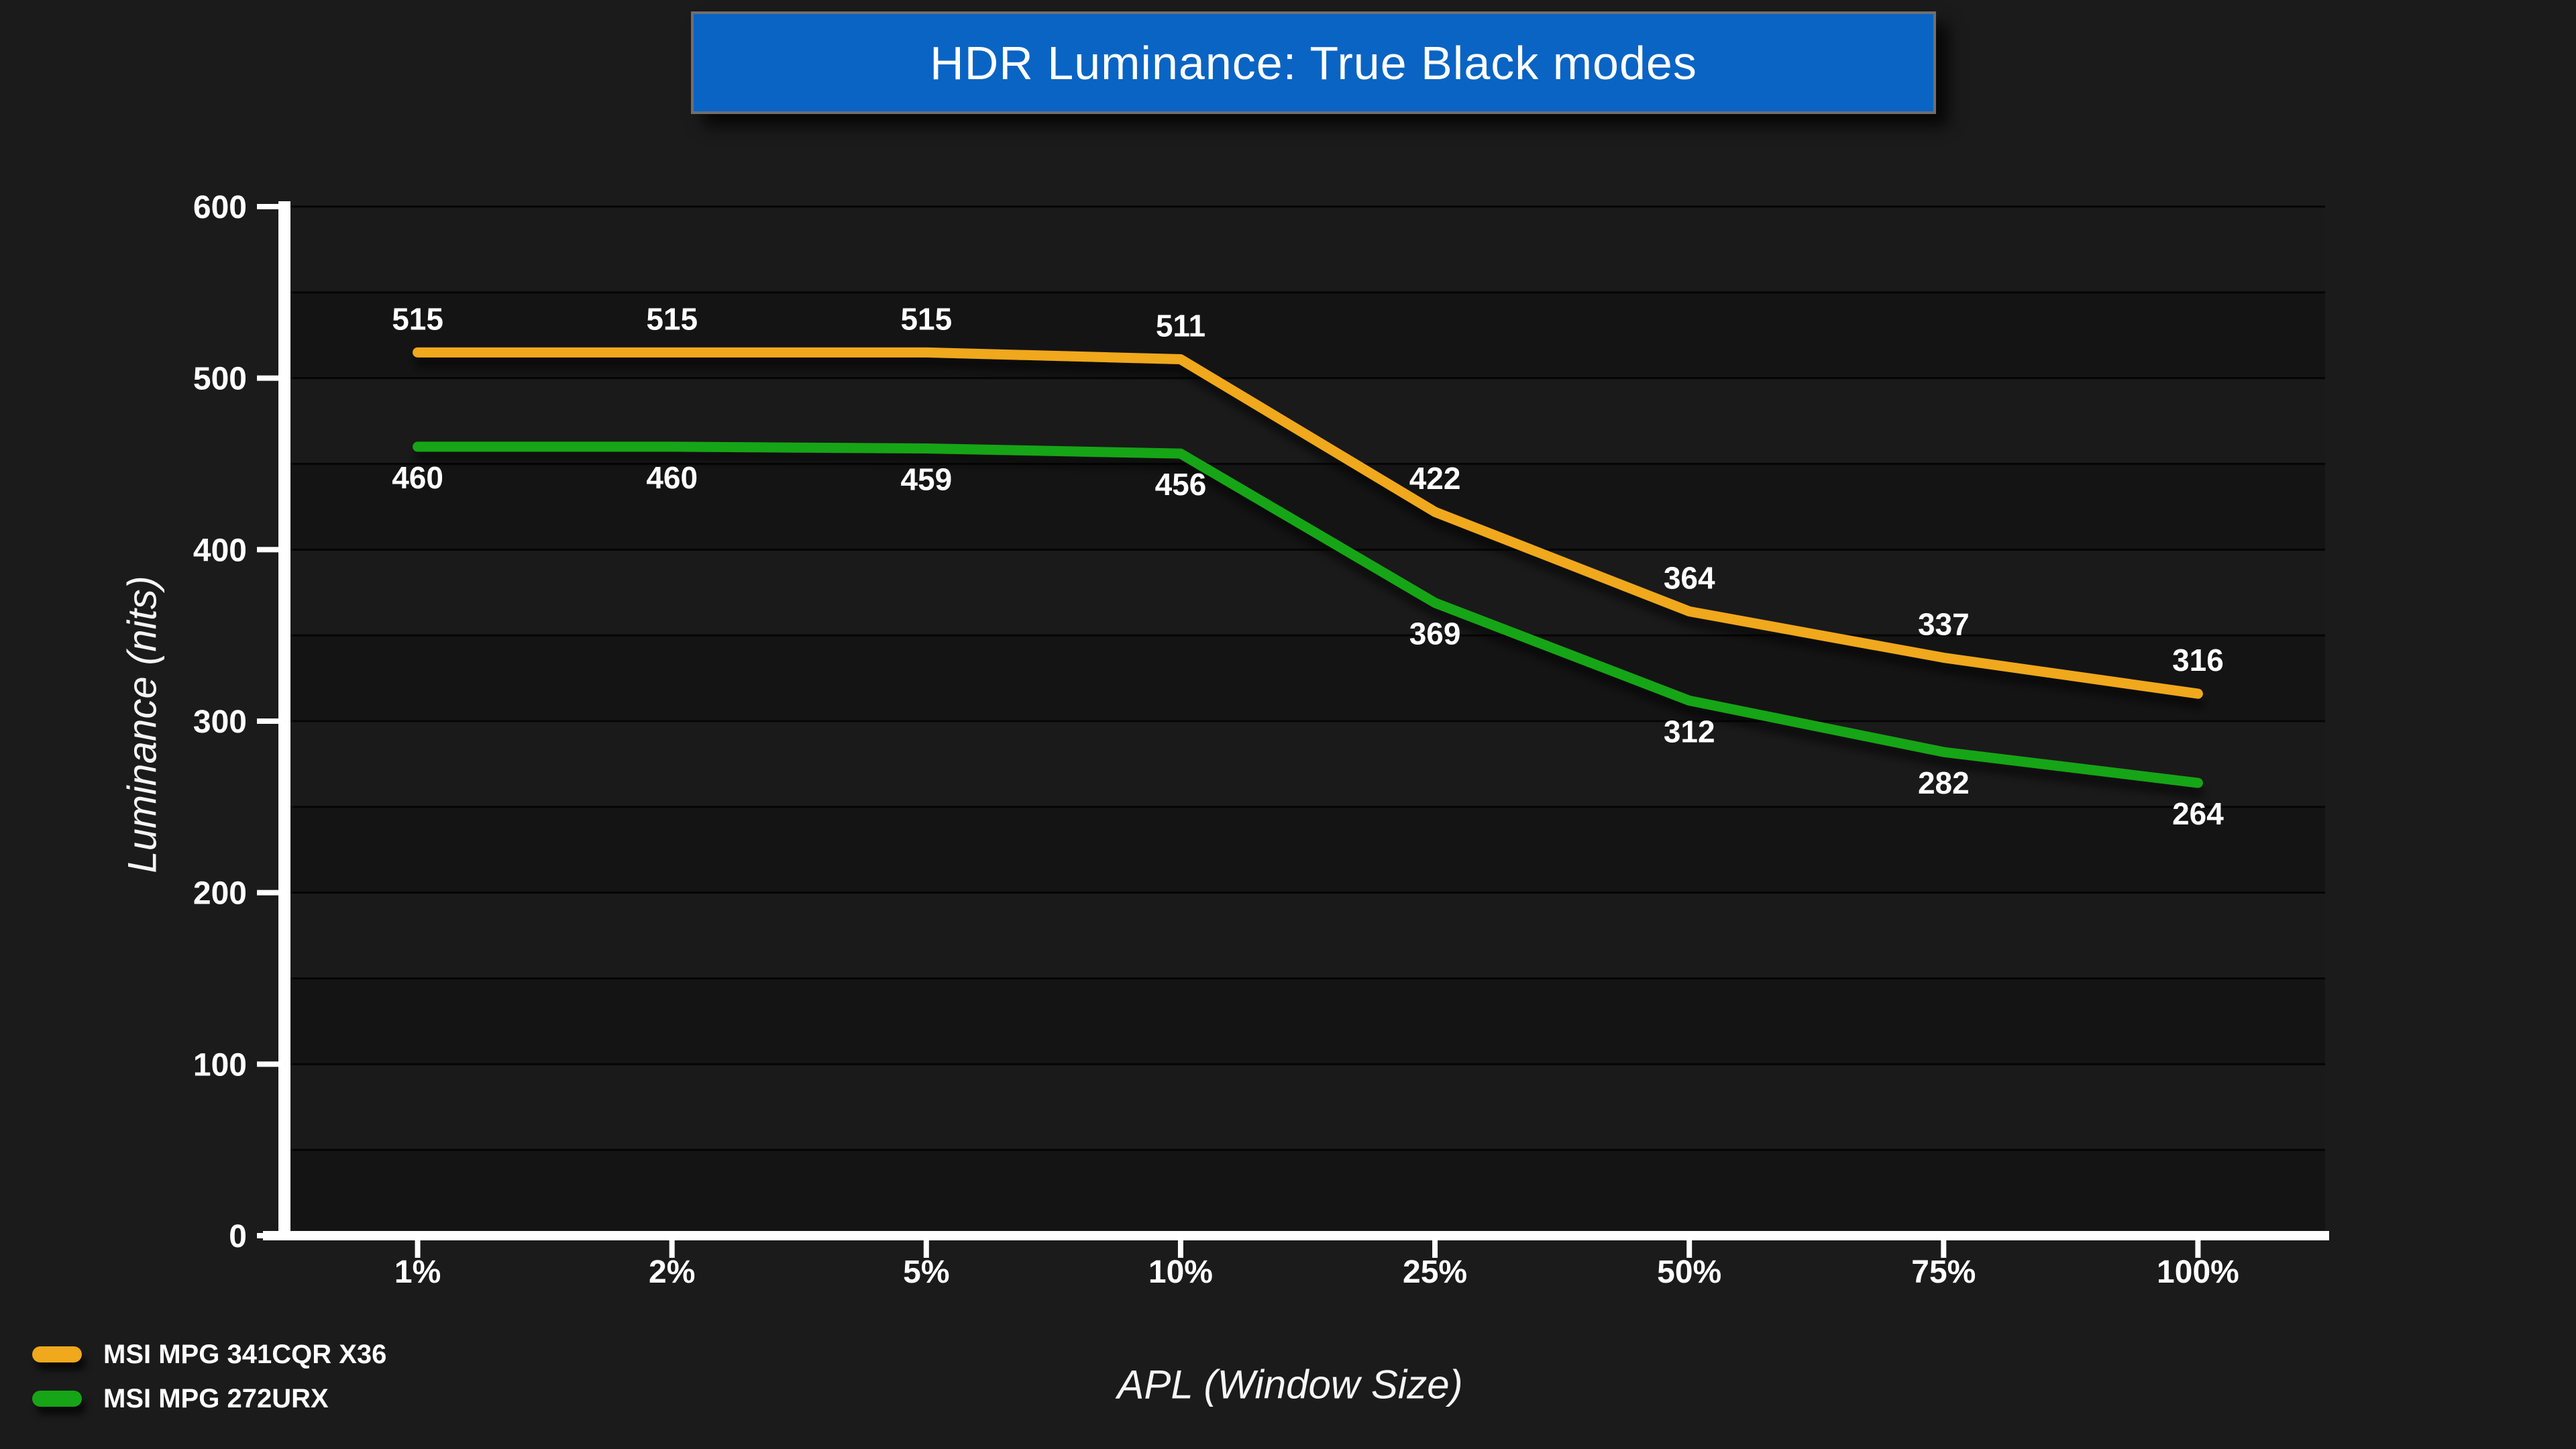 Image resolution: width=2576 pixels, height=1449 pixels. I want to click on legend-item: MSI MPG 341CQR X36, so click(209, 1354).